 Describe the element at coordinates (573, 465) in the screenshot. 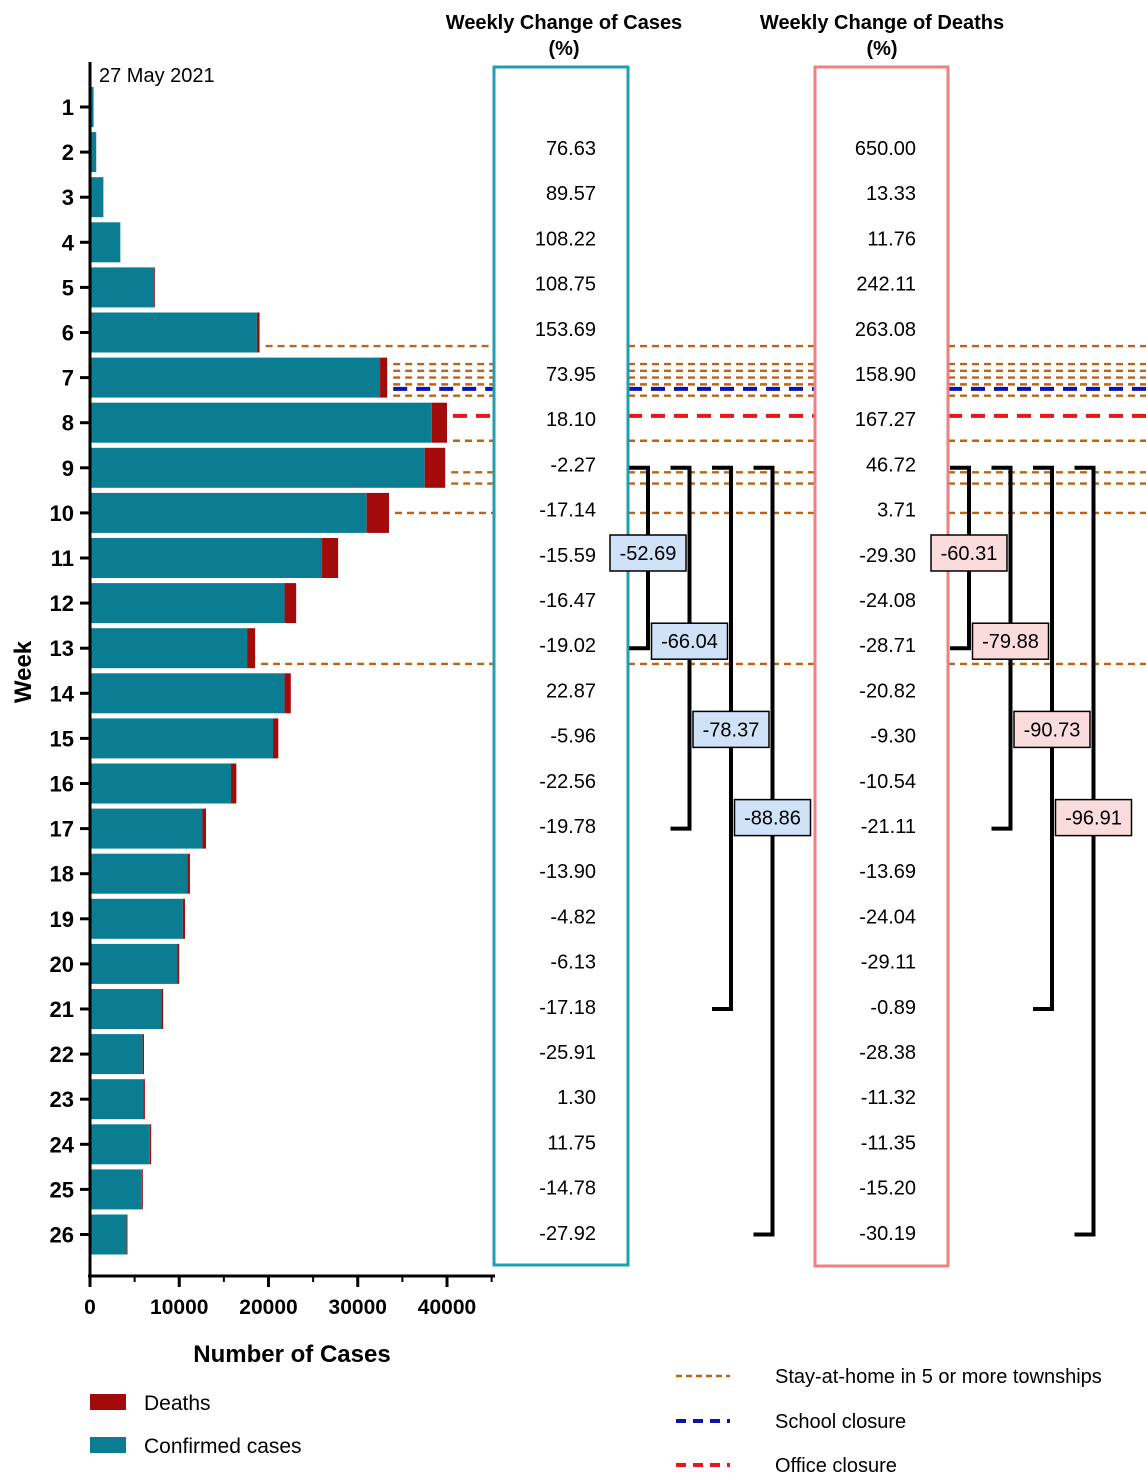

I see `cases-change-value: -2.27` at that location.